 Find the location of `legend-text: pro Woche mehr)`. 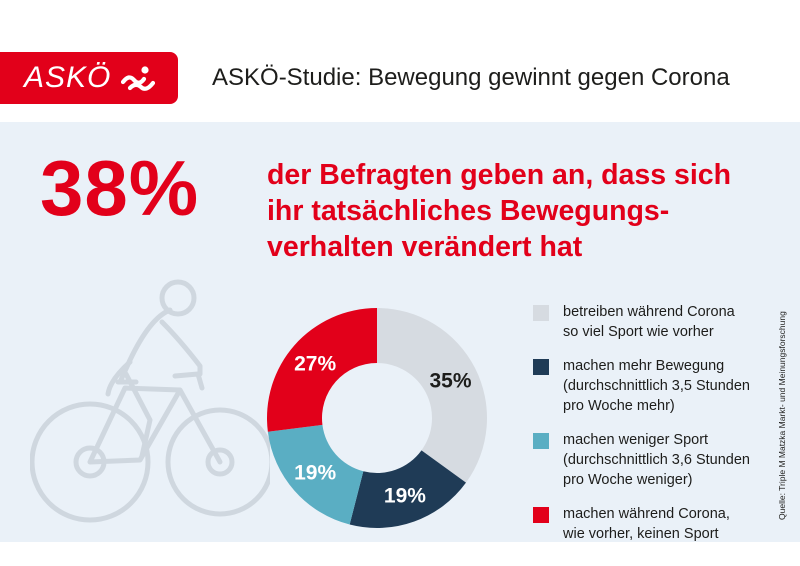

legend-text: pro Woche mehr) is located at coordinates (619, 406).